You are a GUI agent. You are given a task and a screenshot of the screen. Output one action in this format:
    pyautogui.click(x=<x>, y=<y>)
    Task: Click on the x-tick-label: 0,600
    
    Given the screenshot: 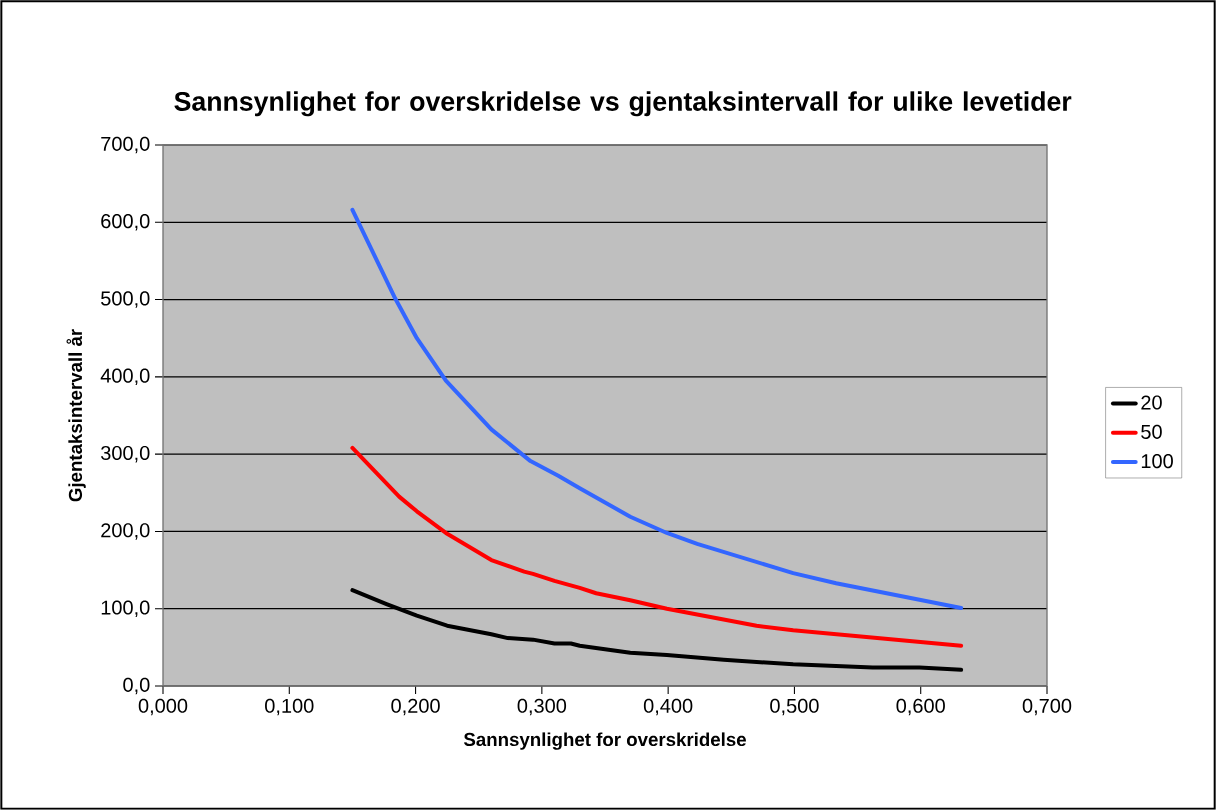 What is the action you would take?
    pyautogui.click(x=920, y=707)
    